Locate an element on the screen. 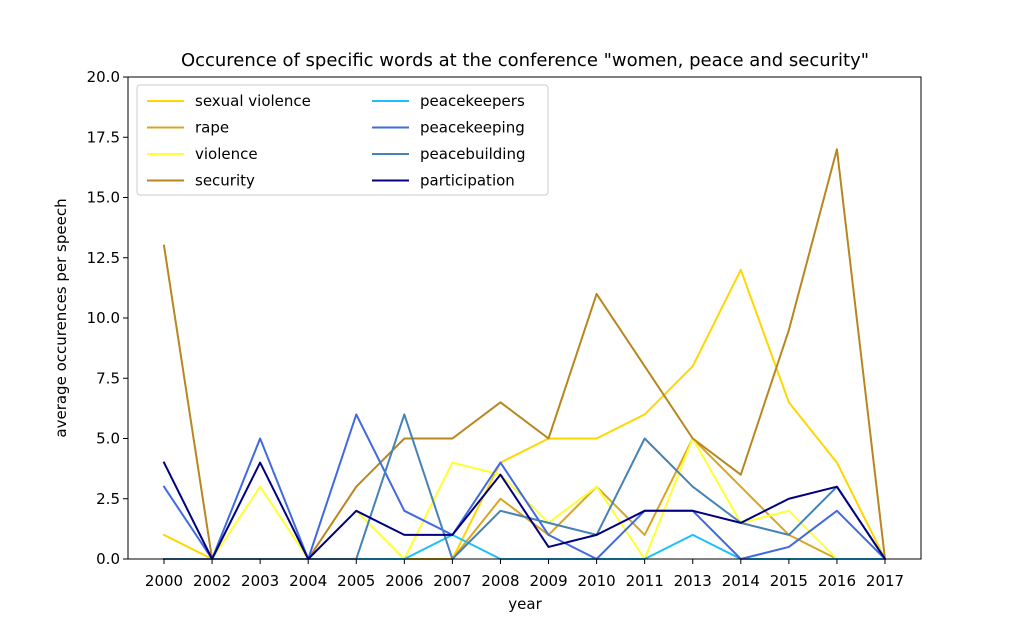 The height and width of the screenshot is (640, 1024). y-tick-label: 5.0 is located at coordinates (108, 439).